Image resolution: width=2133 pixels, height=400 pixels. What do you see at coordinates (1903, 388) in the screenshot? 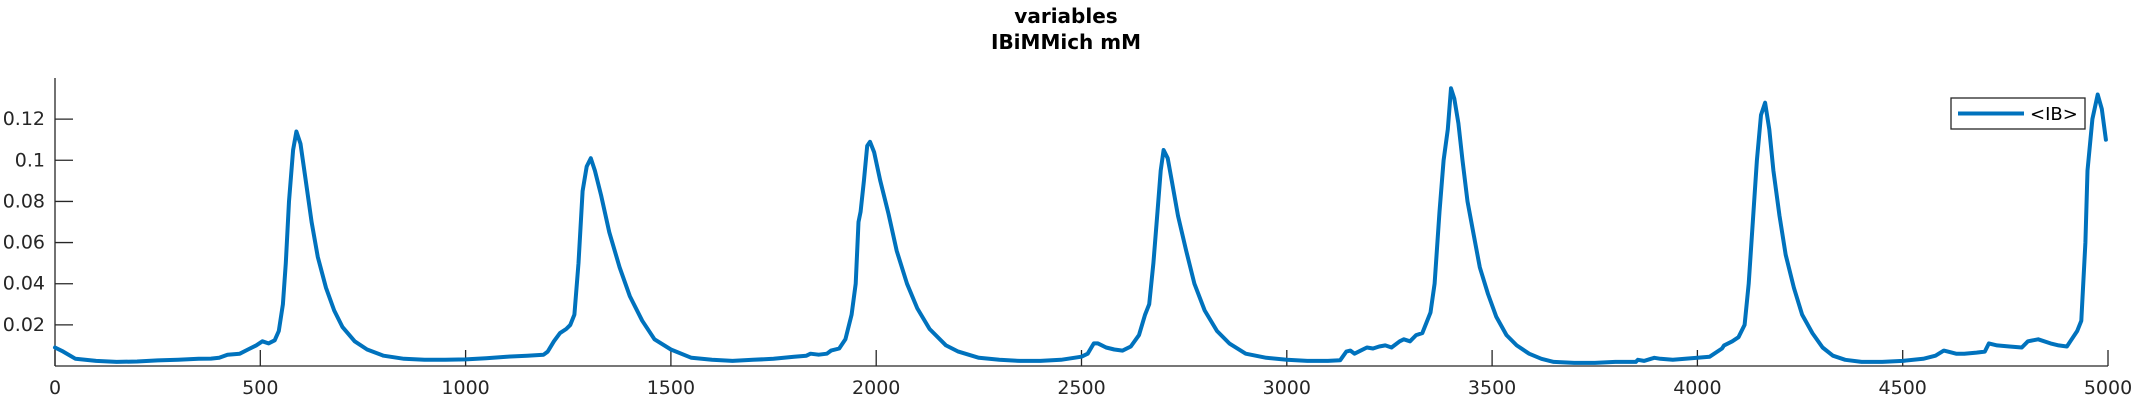
I see `x-tick-label: 4500` at bounding box center [1903, 388].